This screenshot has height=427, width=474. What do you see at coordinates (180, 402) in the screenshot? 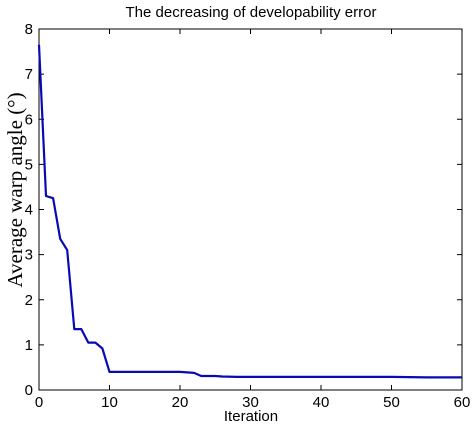
I see `x-tick-label: 20` at bounding box center [180, 402].